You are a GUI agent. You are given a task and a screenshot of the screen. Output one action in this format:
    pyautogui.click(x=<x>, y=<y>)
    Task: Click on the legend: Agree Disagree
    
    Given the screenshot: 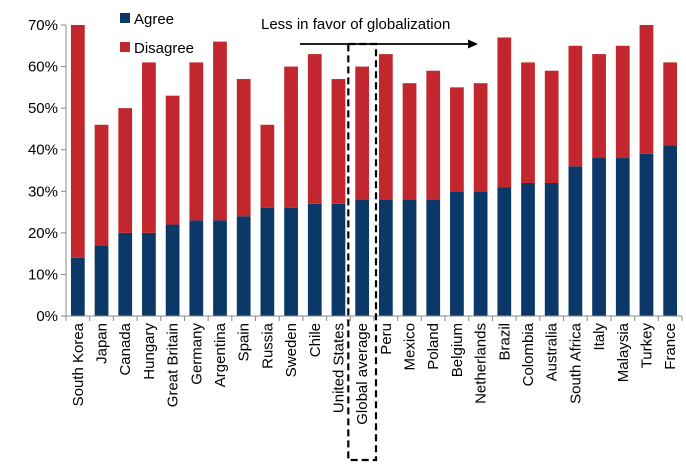 What is the action you would take?
    pyautogui.click(x=157, y=34)
    